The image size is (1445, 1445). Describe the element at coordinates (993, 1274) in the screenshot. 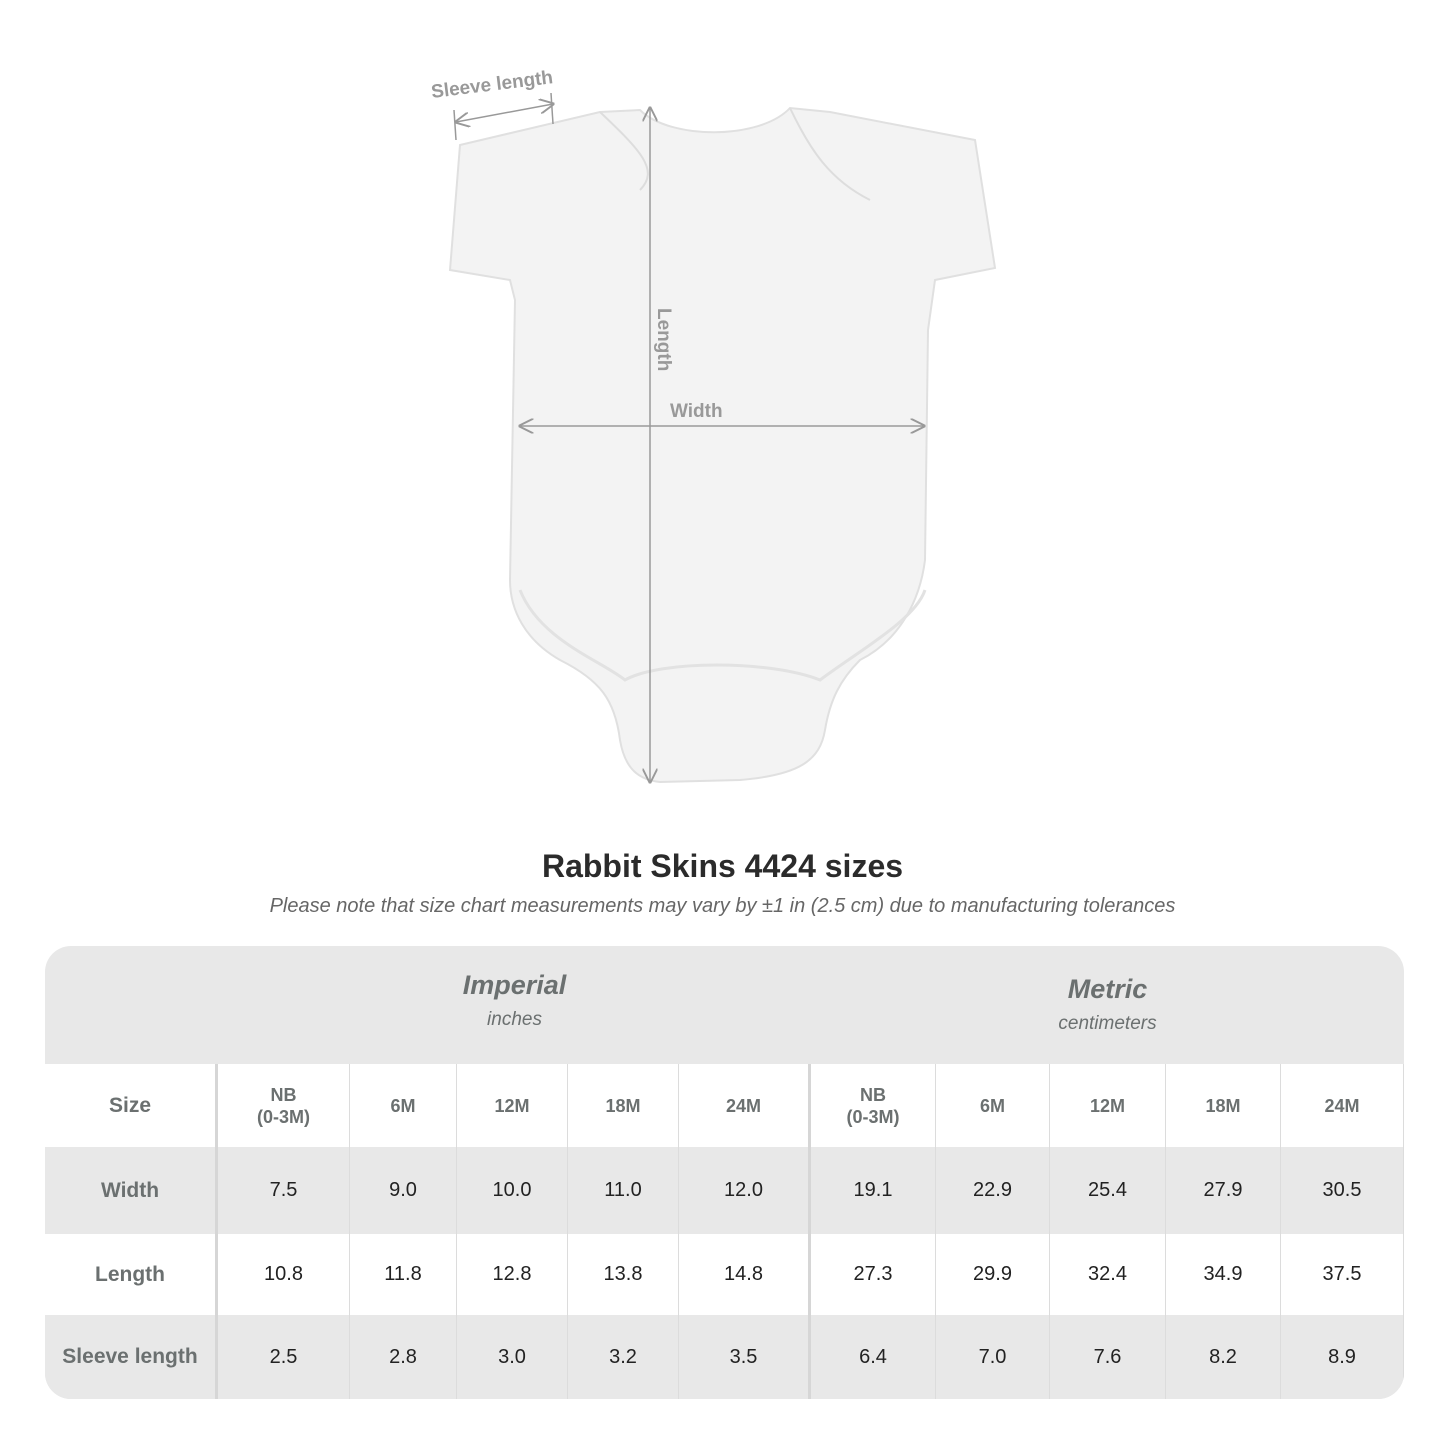

I see `value-cell: 29.9` at that location.